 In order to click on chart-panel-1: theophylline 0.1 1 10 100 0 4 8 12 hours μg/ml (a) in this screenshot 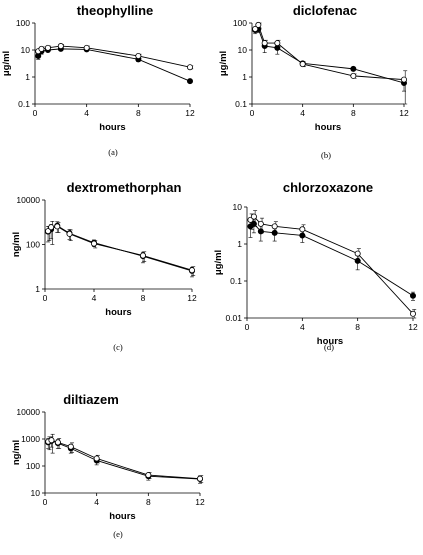, I will do `click(98, 80)`.